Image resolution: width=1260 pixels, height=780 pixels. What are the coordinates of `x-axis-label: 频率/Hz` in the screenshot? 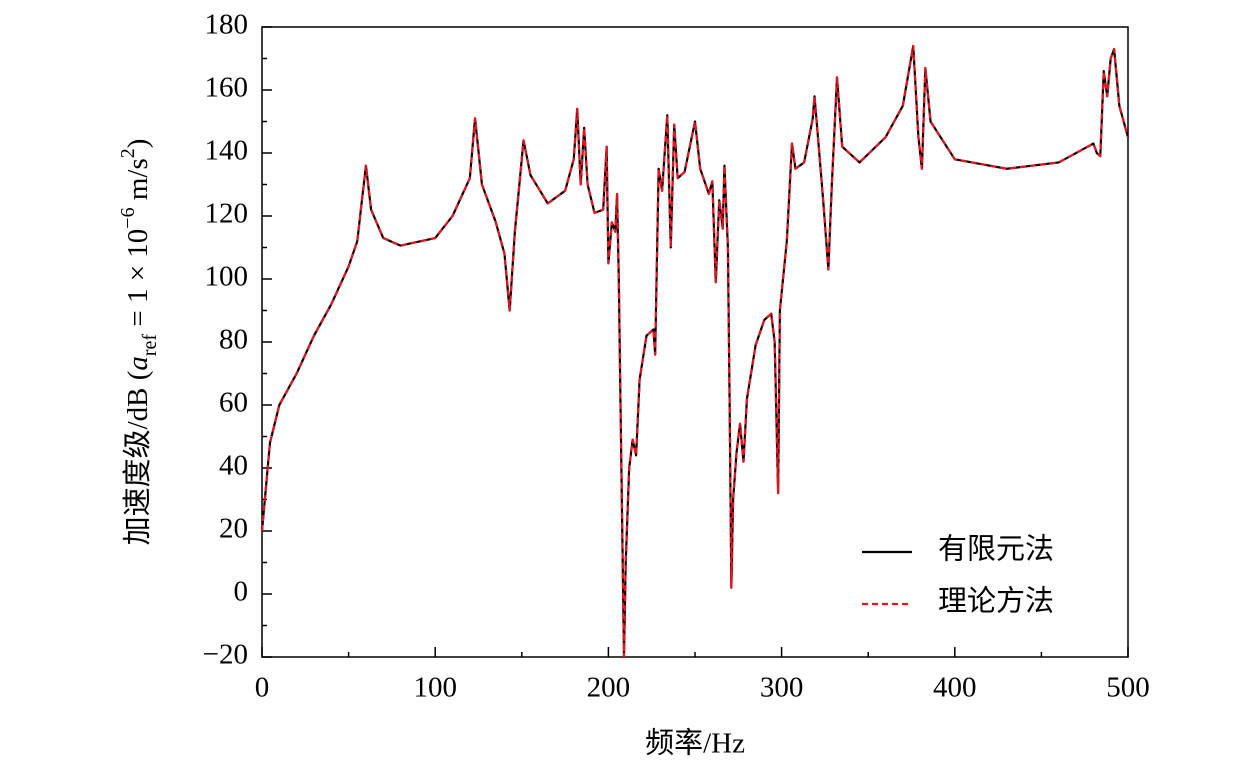 It's located at (695, 743).